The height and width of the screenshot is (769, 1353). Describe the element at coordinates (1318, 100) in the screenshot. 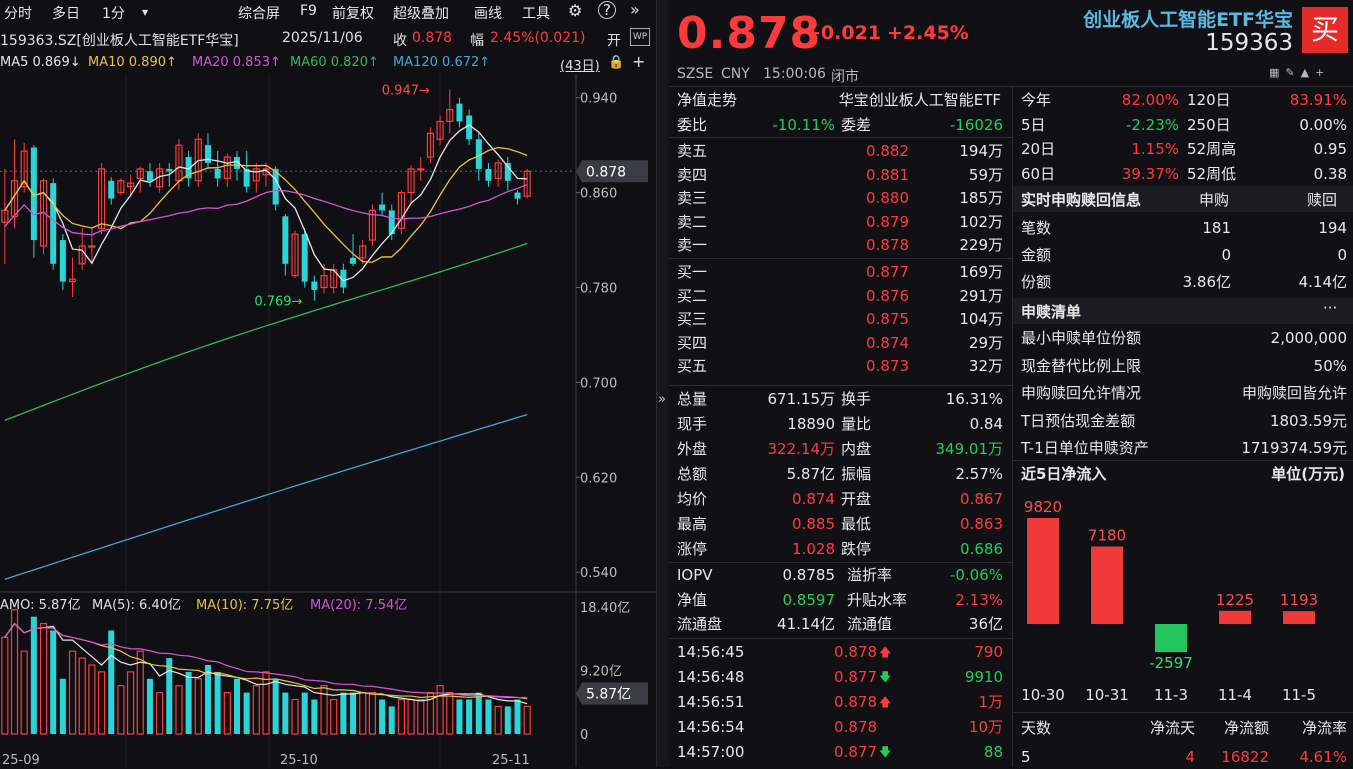

I see `perf-value: 83.91%` at that location.